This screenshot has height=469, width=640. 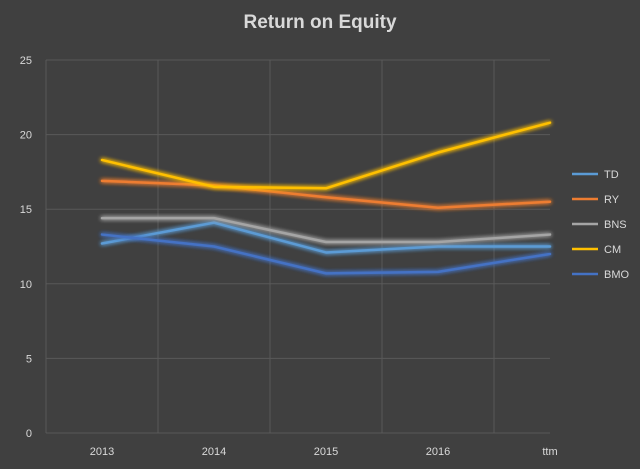 What do you see at coordinates (29, 434) in the screenshot?
I see `y-tick-label: 0` at bounding box center [29, 434].